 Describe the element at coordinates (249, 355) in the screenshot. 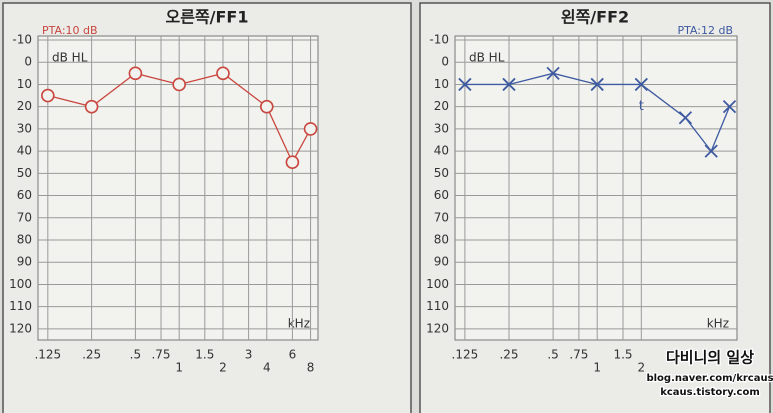

I see `x-tick-label: 3` at that location.